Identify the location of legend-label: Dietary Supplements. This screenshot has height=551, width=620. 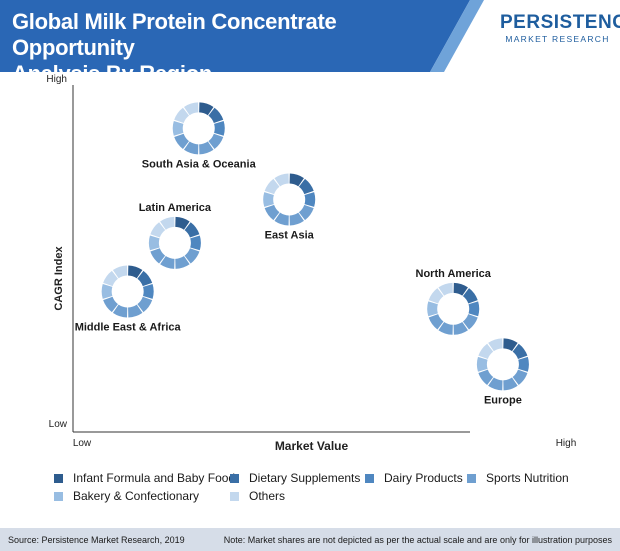
(305, 478).